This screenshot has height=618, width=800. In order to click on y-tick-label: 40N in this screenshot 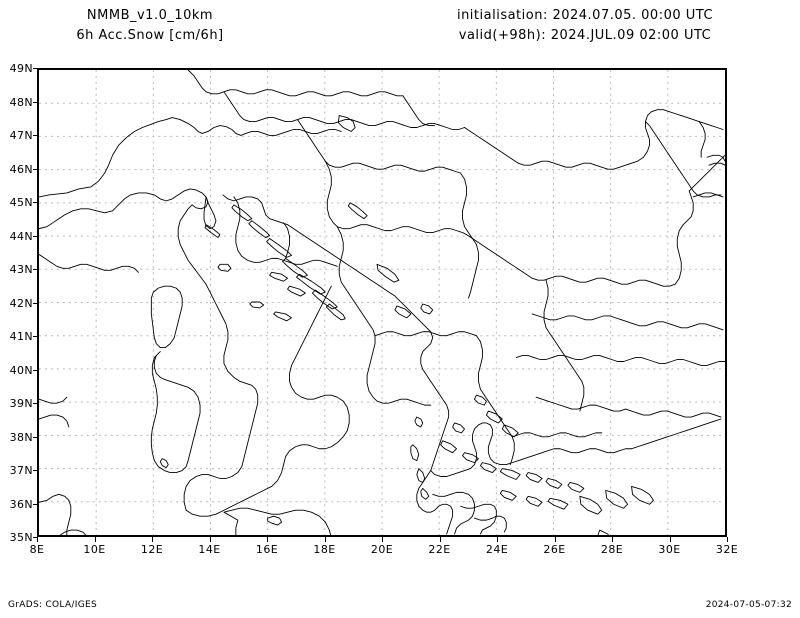, I will do `click(21, 370)`.